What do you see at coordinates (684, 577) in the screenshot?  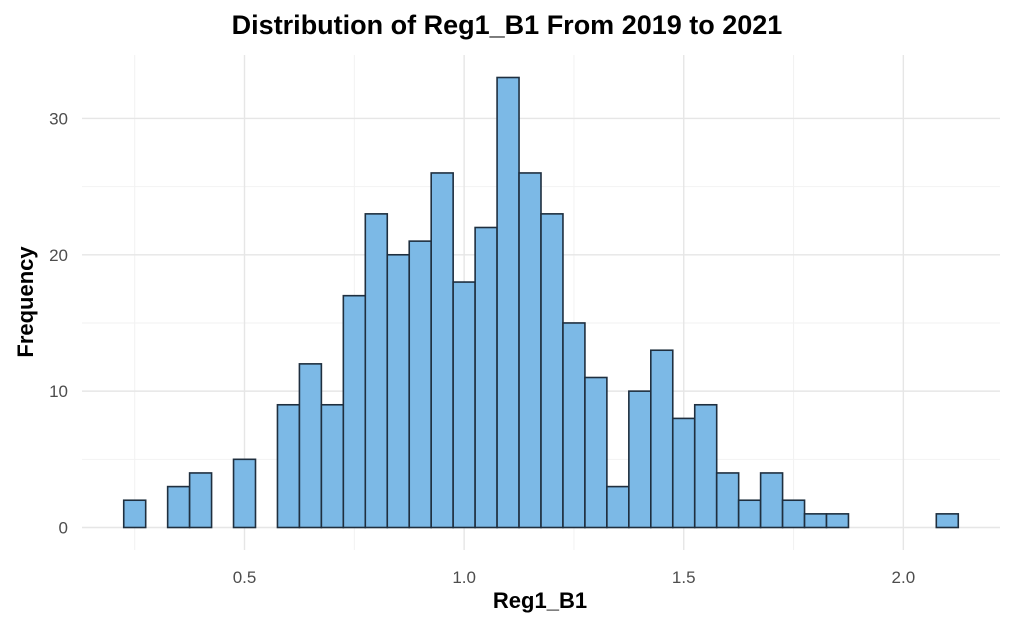 I see `x-tick-label: 1.5` at bounding box center [684, 577].